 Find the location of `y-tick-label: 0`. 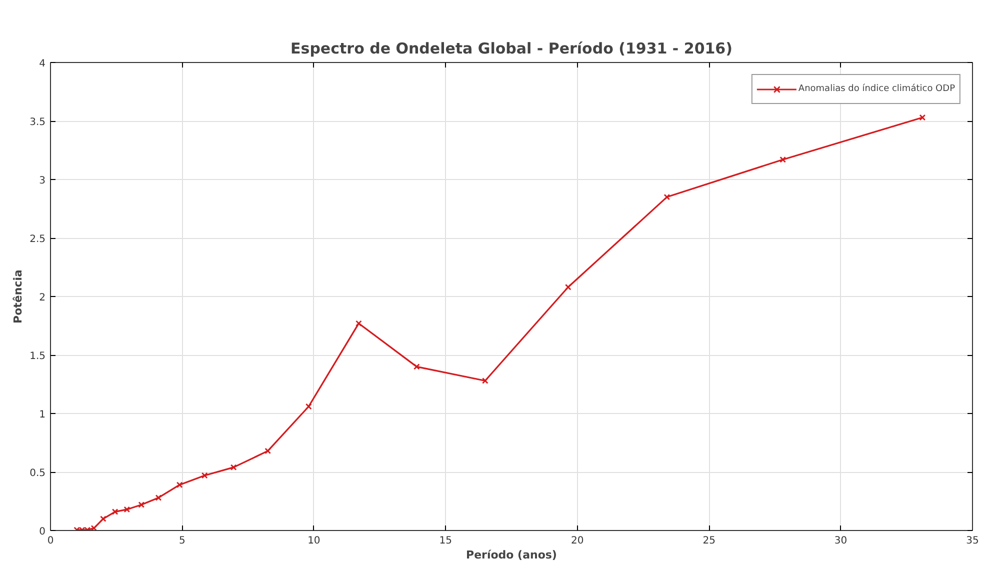

y-tick-label: 0 is located at coordinates (42, 532).